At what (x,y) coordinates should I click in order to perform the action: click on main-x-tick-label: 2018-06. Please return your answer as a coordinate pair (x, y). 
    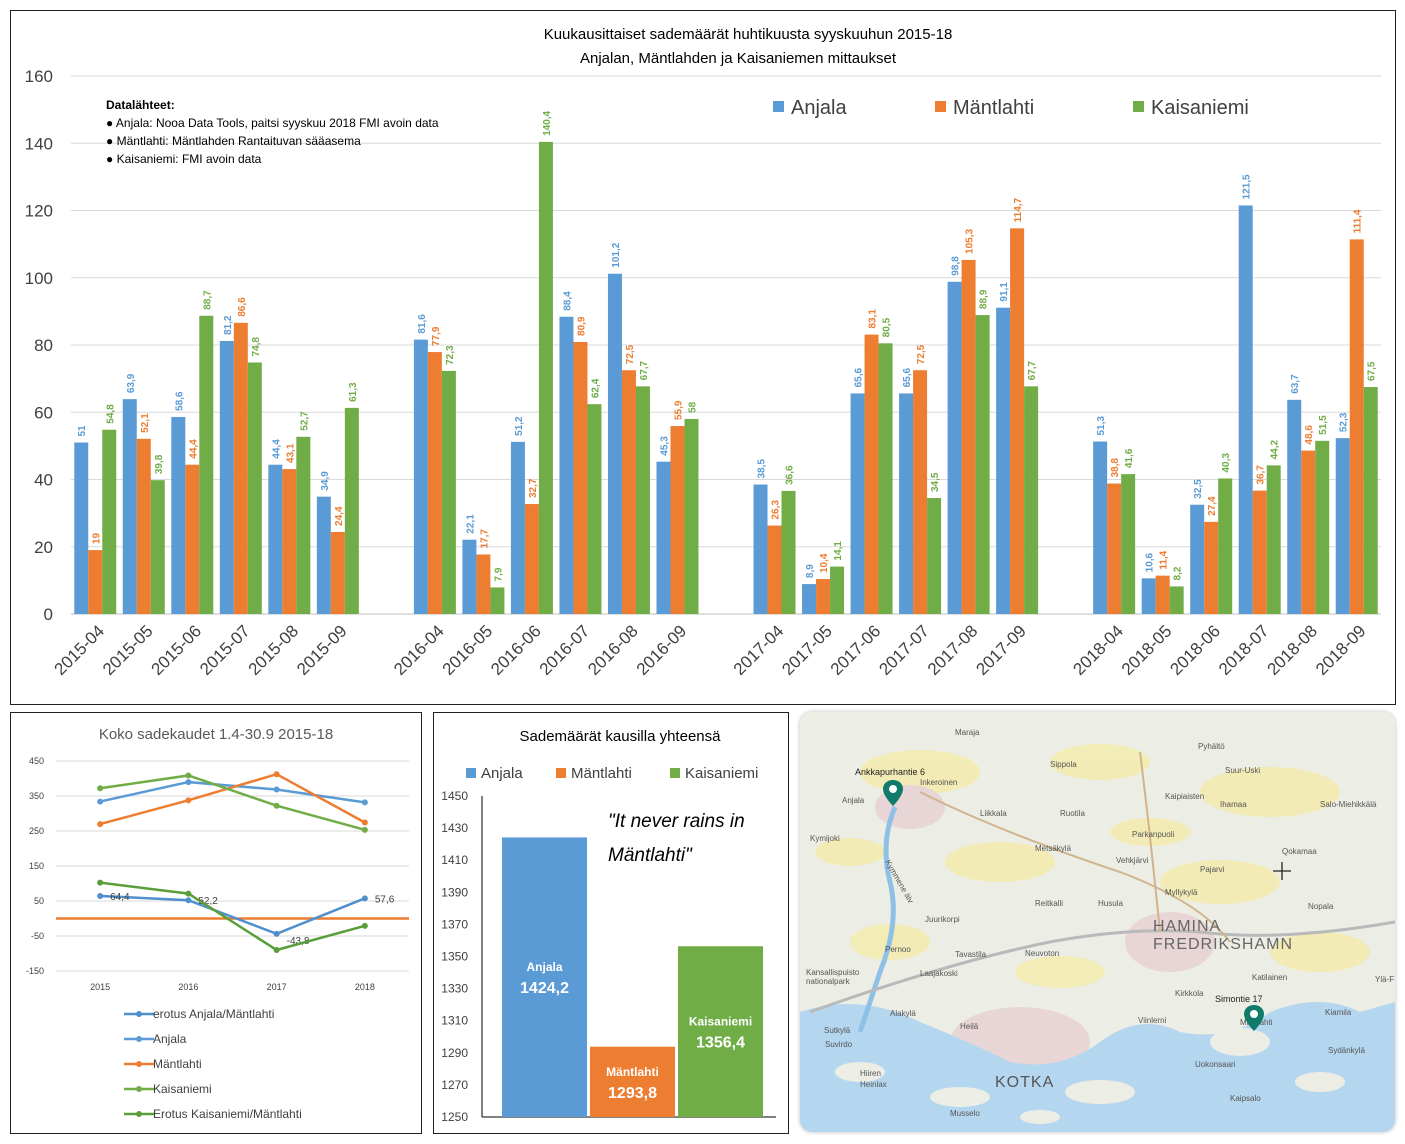
    Looking at the image, I should click on (1195, 650).